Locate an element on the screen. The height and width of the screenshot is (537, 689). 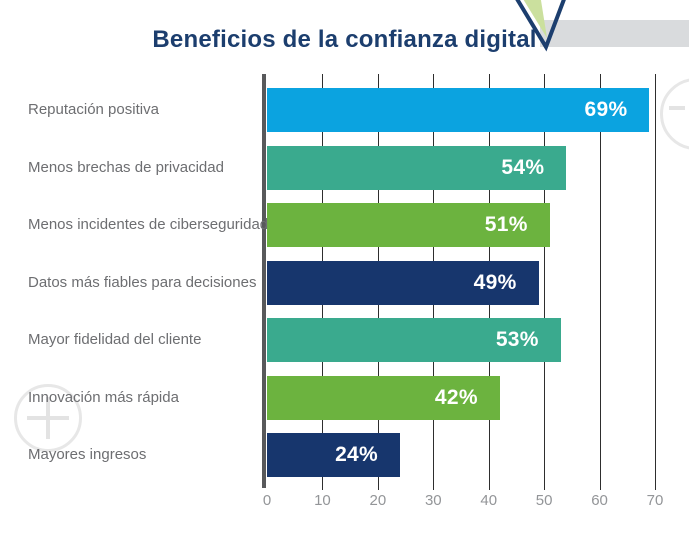
bar-6: 42% is located at coordinates (383, 397).